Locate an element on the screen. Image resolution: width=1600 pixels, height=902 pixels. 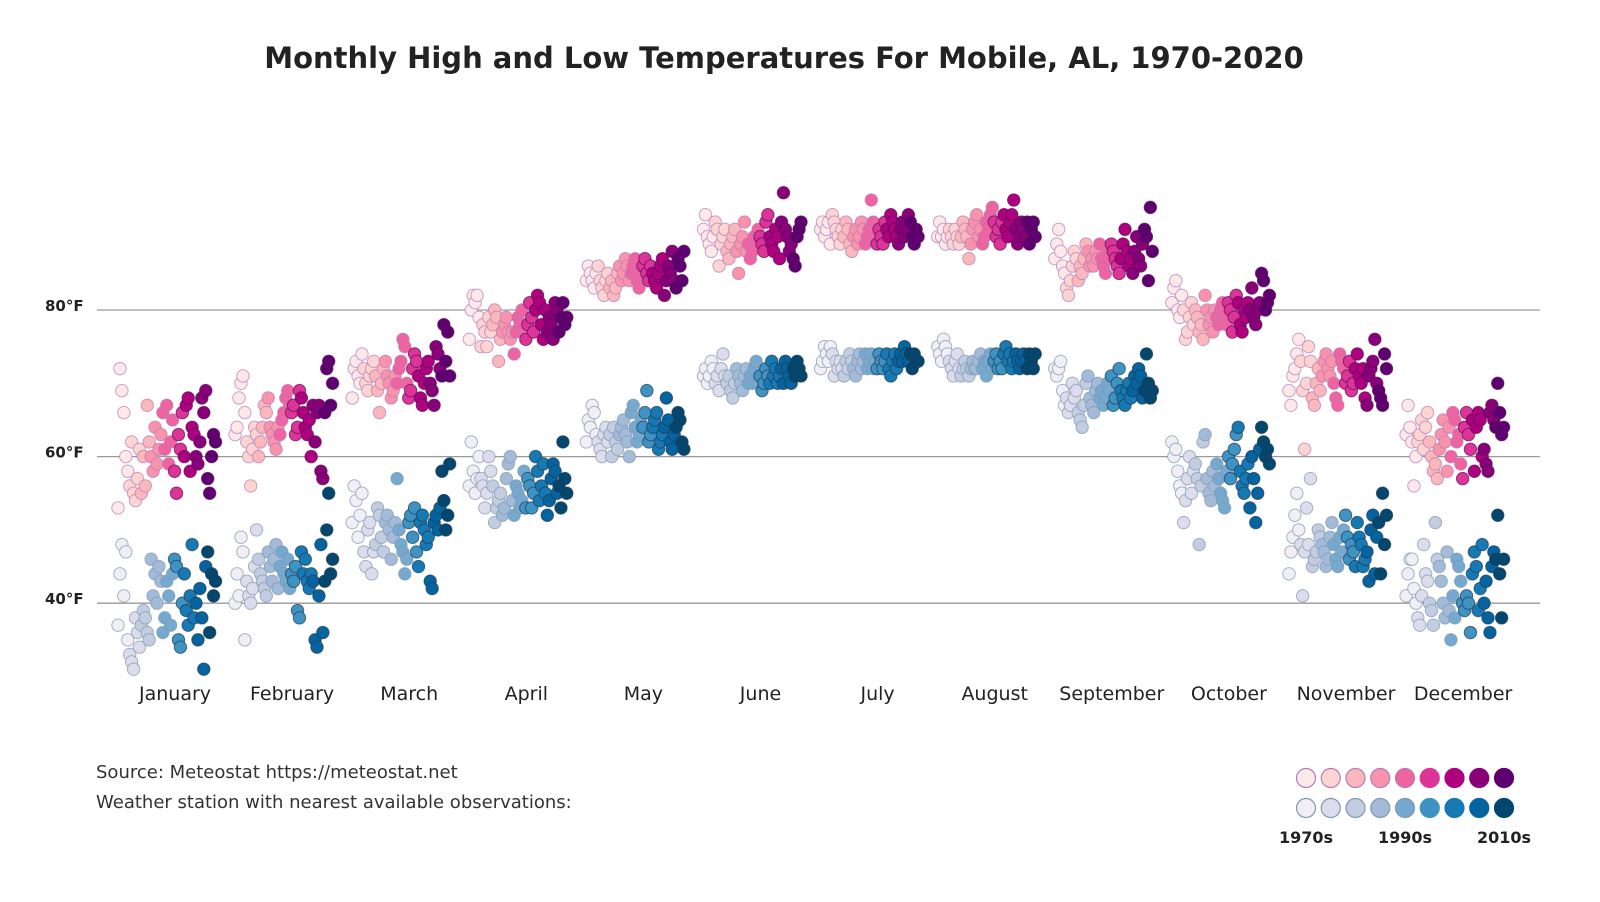
low-temp-point-february-1973 is located at coordinates (241, 537).